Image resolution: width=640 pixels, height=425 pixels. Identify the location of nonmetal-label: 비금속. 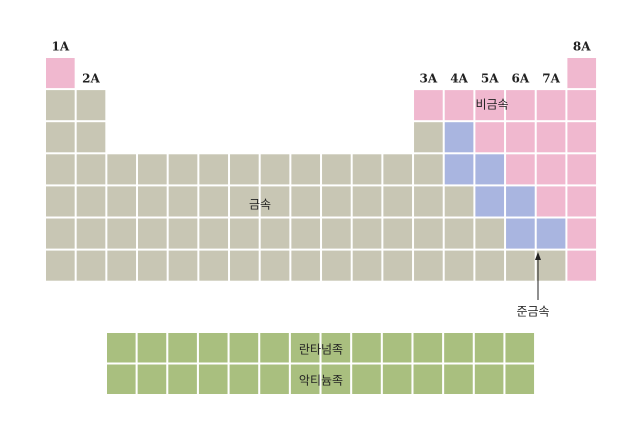
(491, 105).